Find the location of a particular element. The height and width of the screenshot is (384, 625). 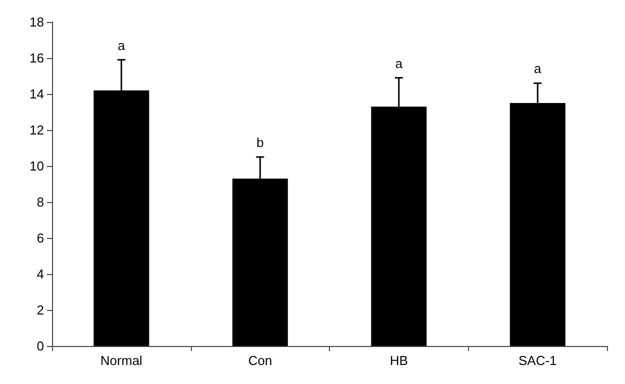

annotation: b is located at coordinates (260, 142).